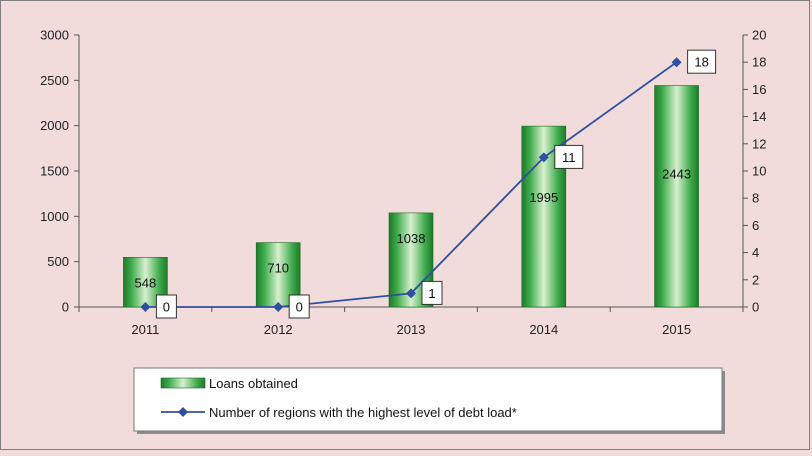 Image resolution: width=812 pixels, height=456 pixels. Describe the element at coordinates (411, 329) in the screenshot. I see `x-tick-label: 2013` at that location.